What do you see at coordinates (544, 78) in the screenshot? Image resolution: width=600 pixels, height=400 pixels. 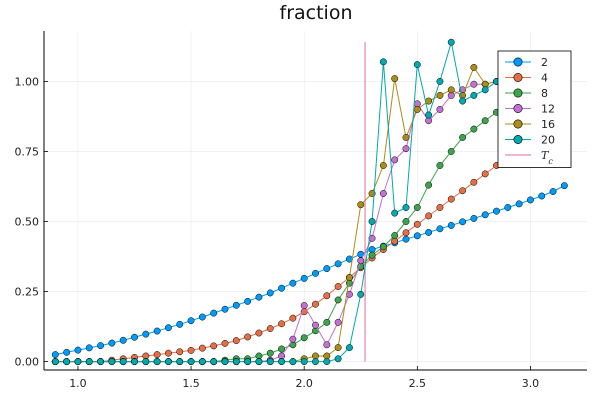 I see `legend-label: 4` at bounding box center [544, 78].